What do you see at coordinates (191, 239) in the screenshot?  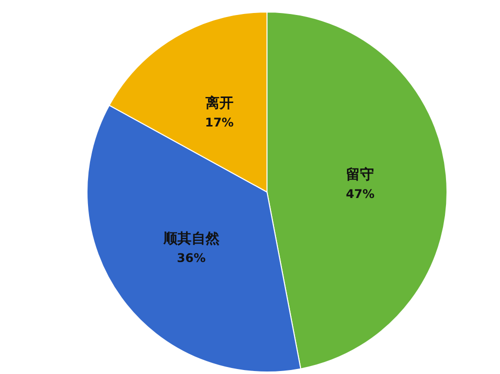 I see `slice-label: 顺其自然` at bounding box center [191, 239].